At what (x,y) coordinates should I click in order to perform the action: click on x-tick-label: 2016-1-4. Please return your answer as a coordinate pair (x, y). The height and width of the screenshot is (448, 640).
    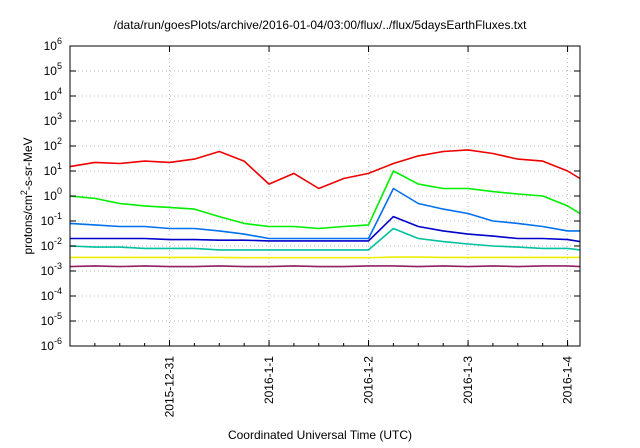
    Looking at the image, I should click on (568, 380).